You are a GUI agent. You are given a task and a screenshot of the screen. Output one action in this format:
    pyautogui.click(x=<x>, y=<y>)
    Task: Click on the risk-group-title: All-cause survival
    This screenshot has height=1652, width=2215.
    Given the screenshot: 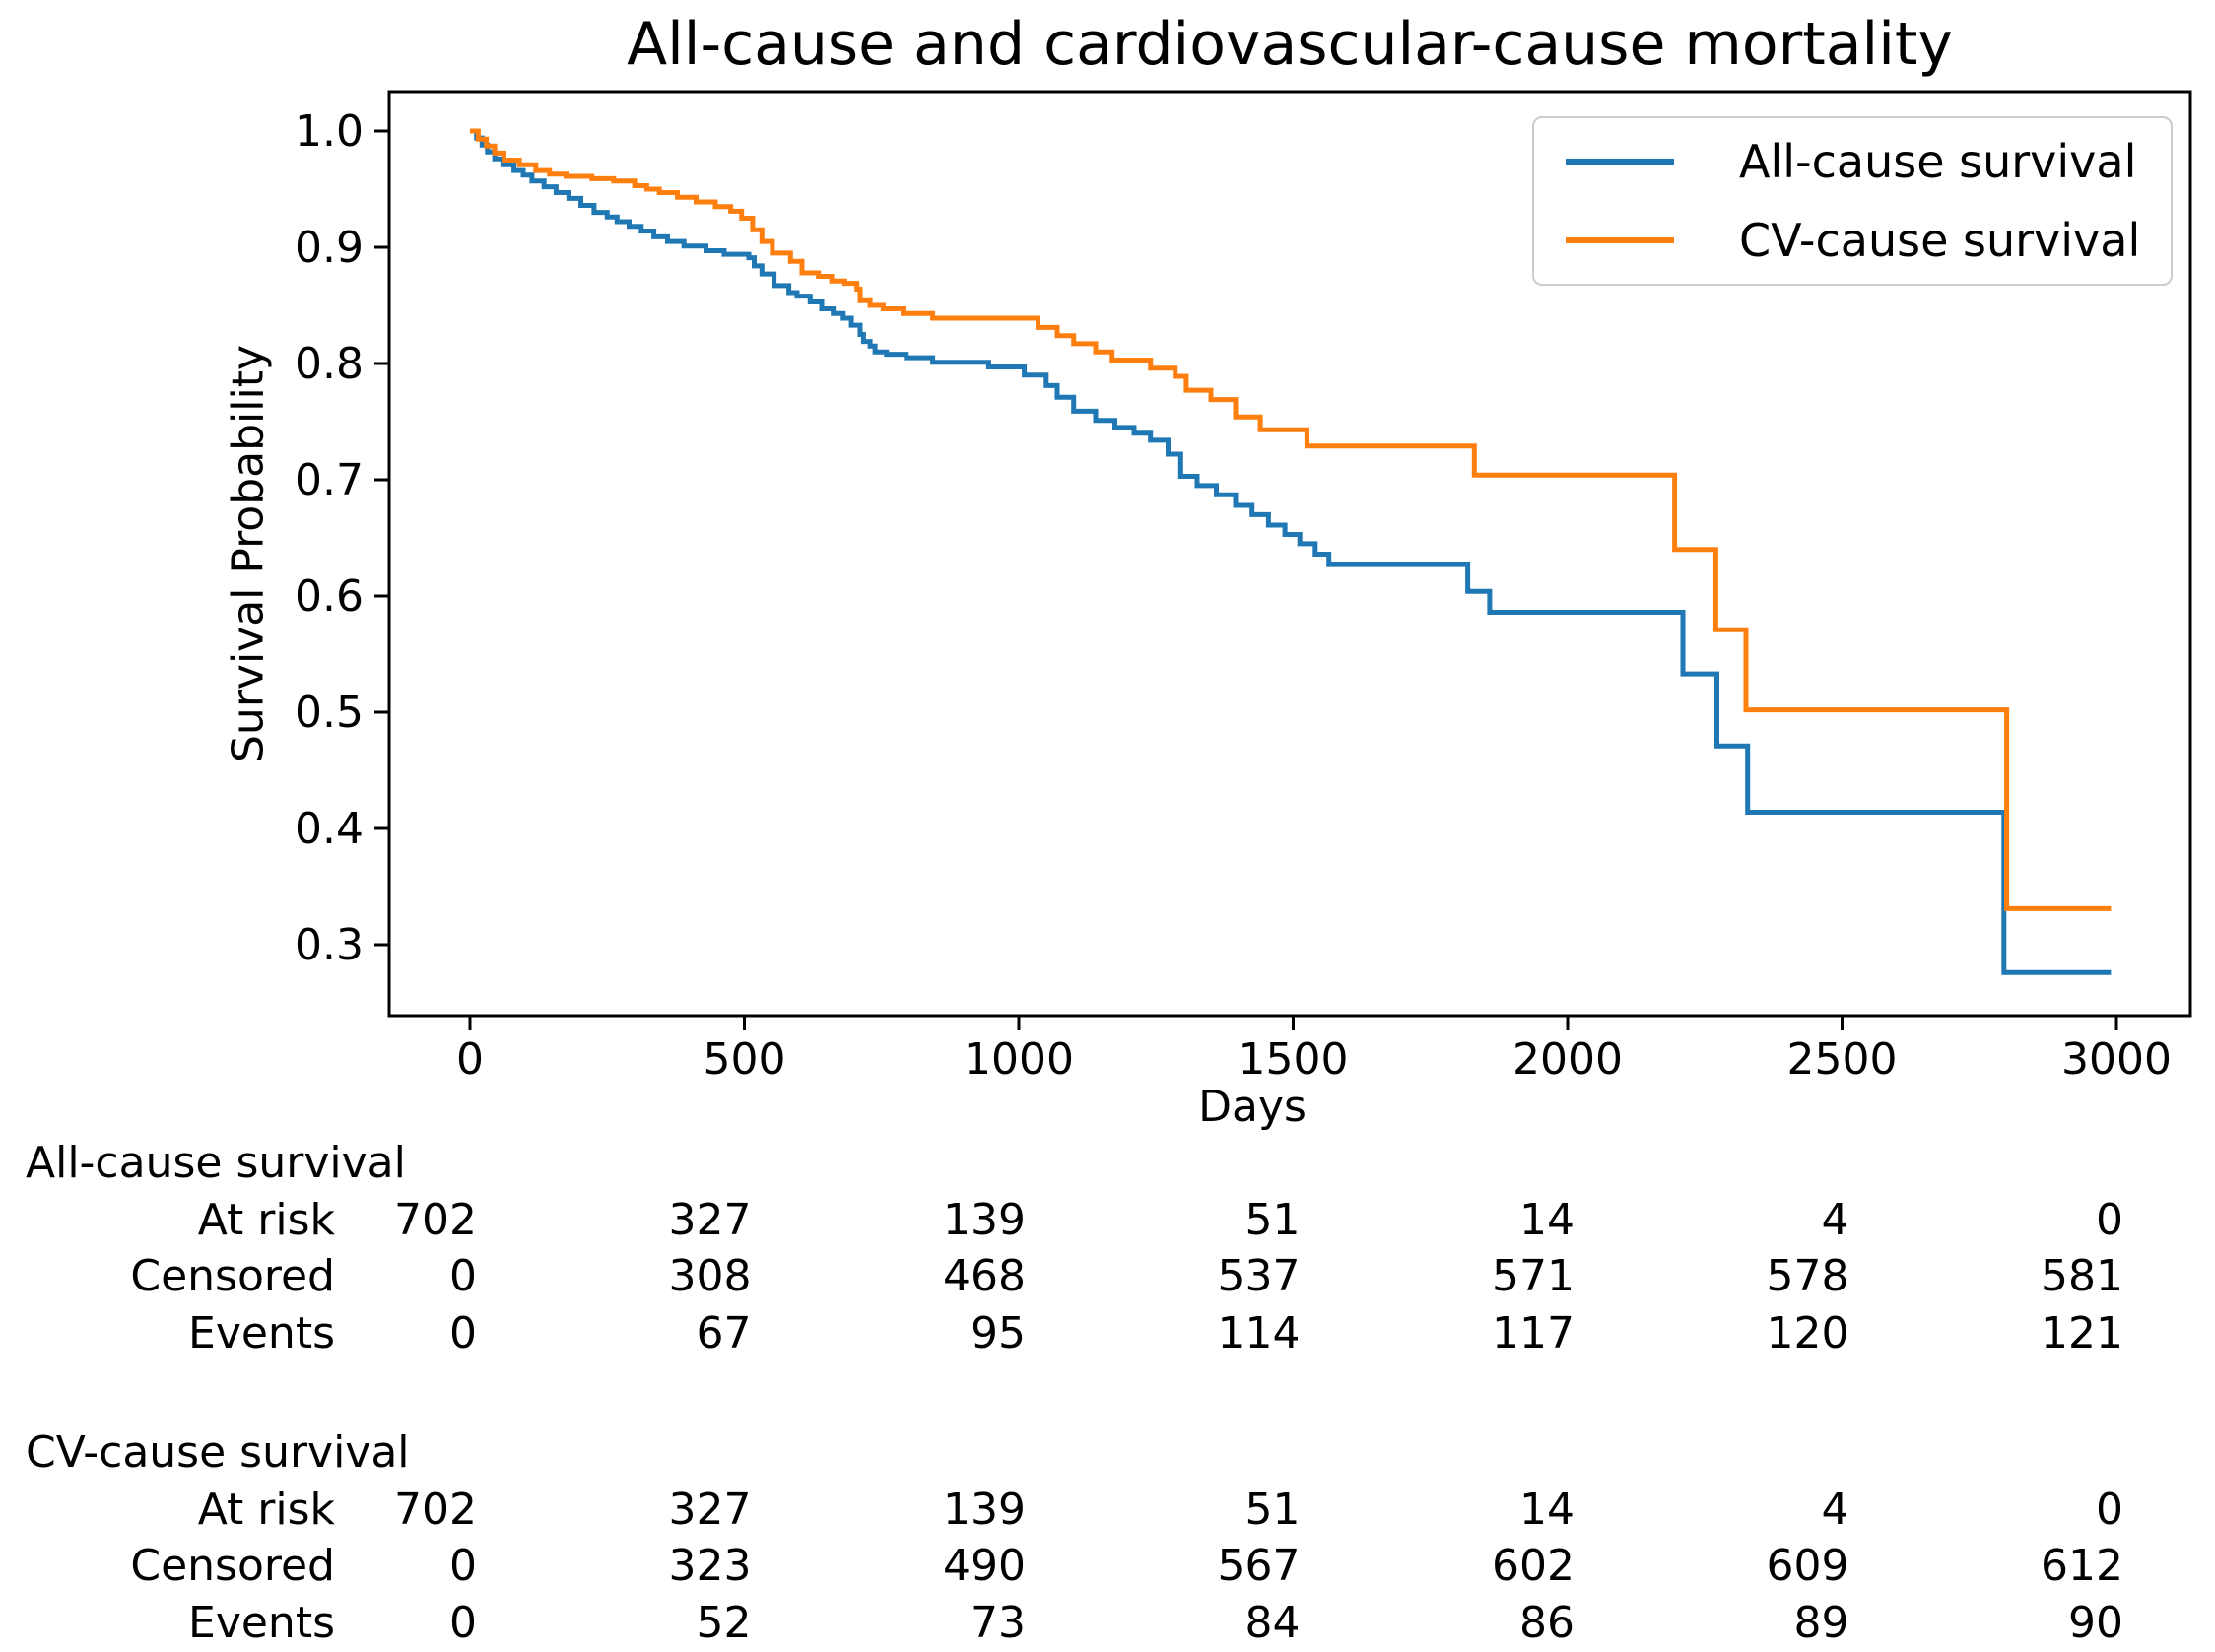 What is the action you would take?
    pyautogui.click(x=216, y=1163)
    